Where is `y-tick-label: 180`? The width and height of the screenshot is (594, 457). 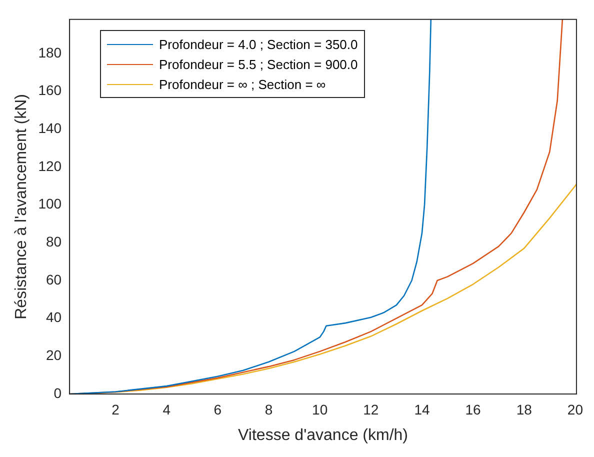 y-tick-label: 180 is located at coordinates (50, 52).